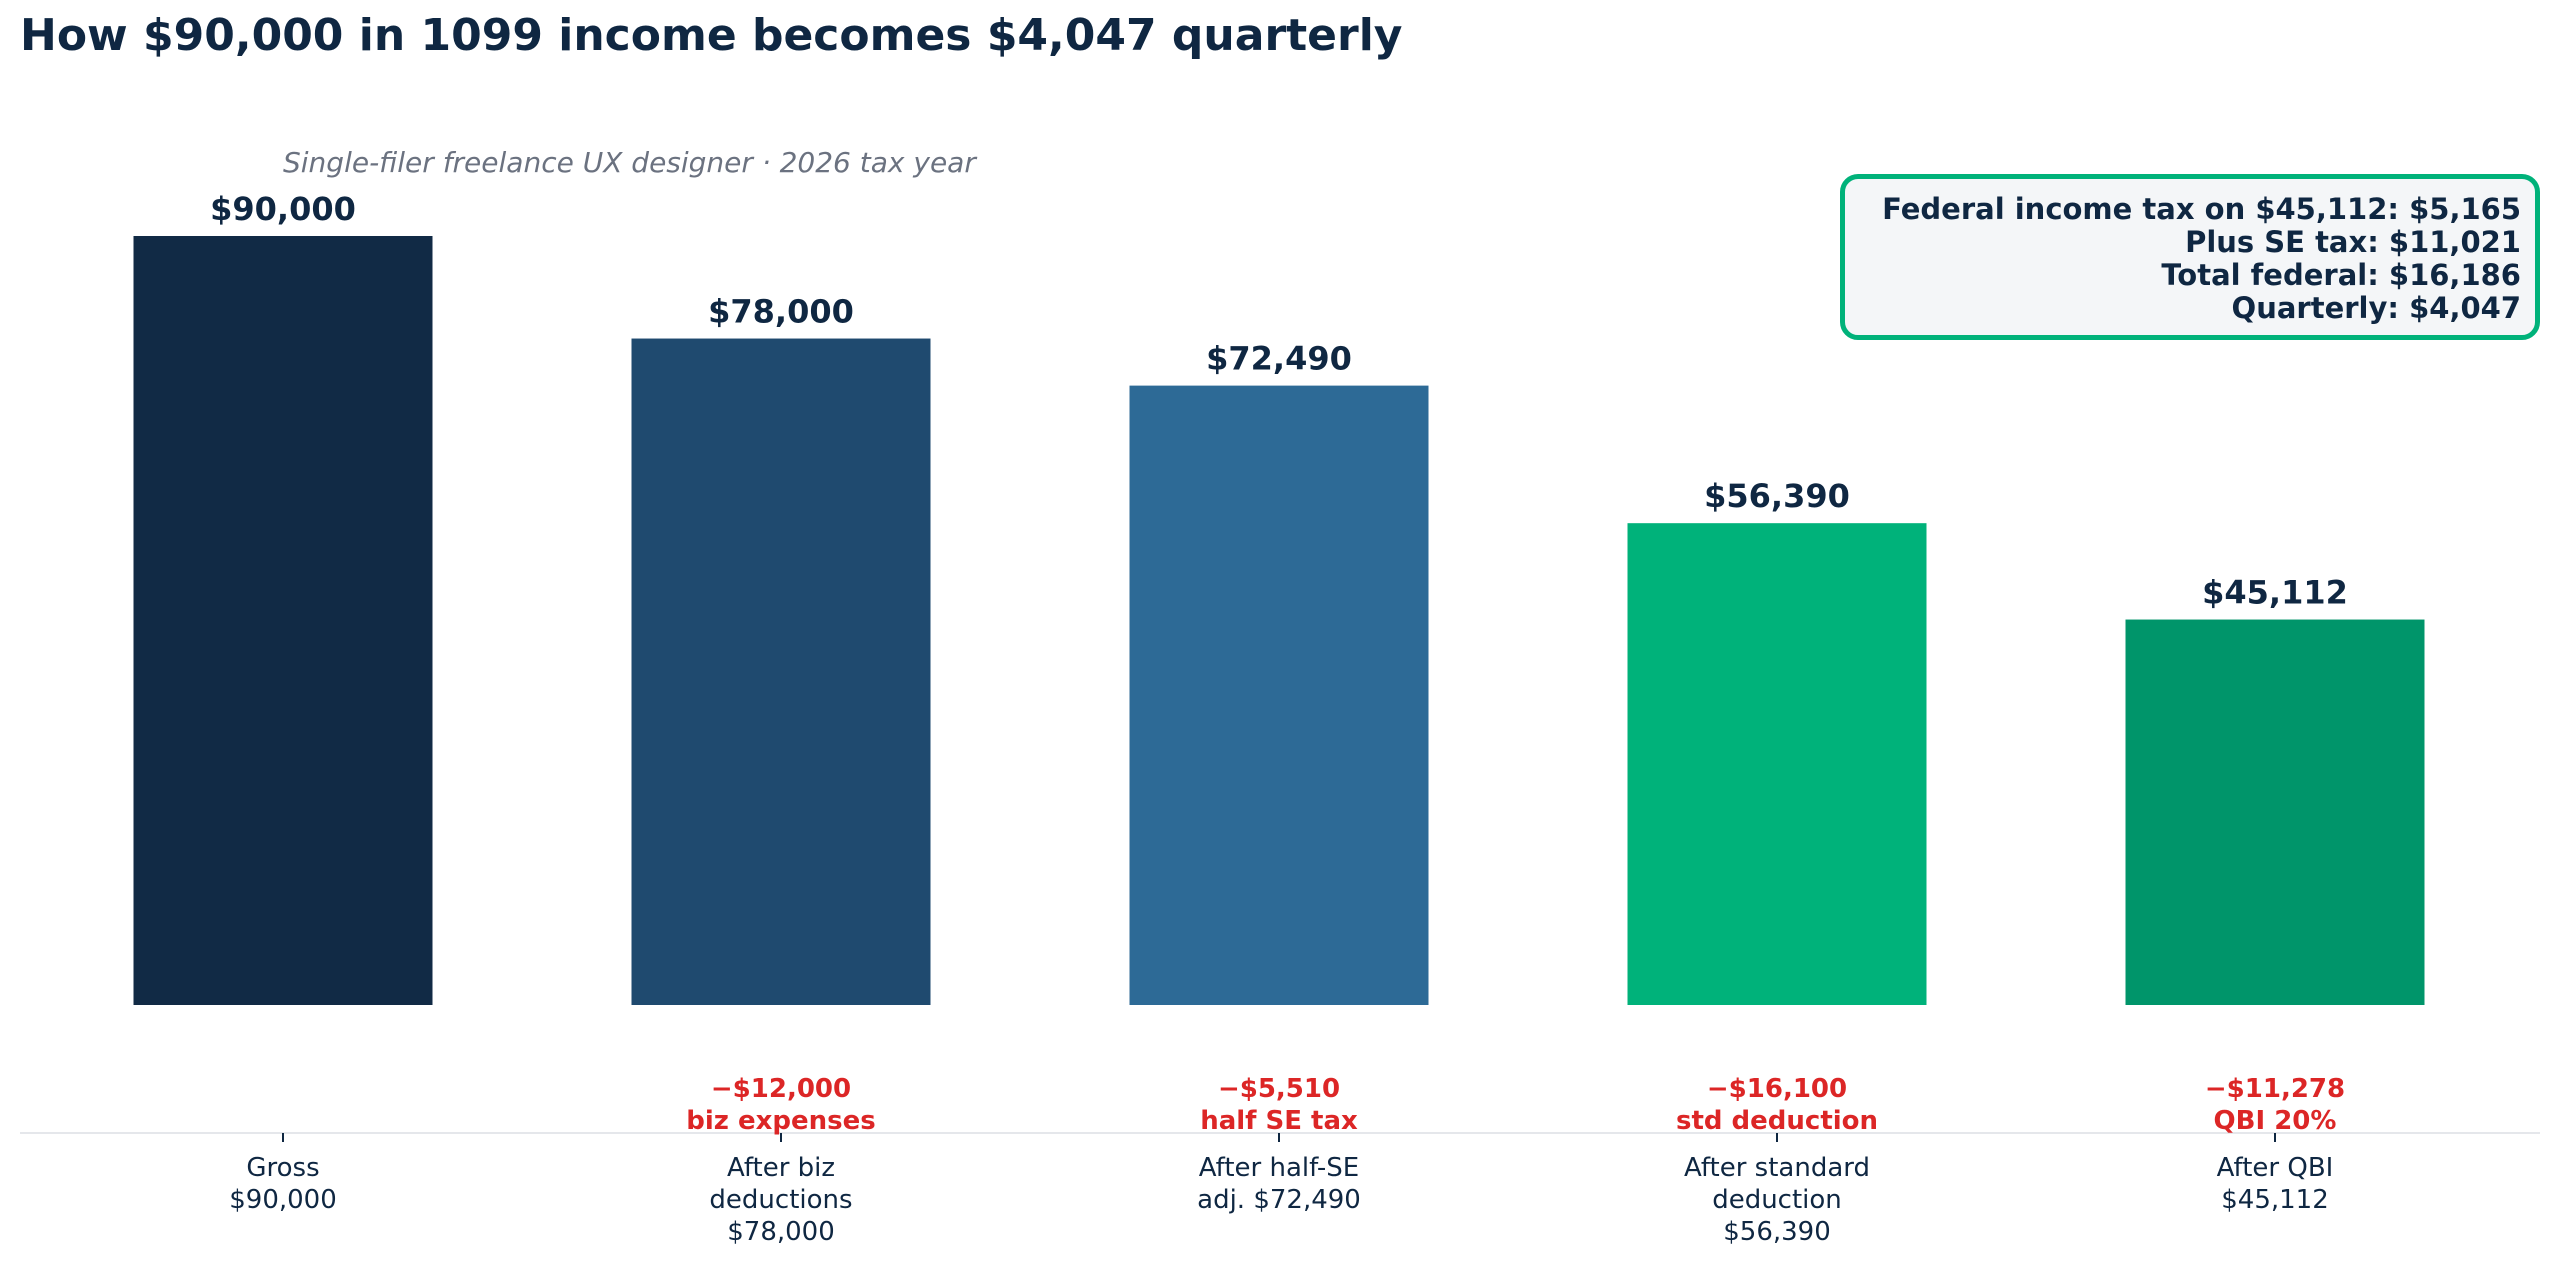 Image resolution: width=2560 pixels, height=1266 pixels. What do you see at coordinates (1777, 1121) in the screenshot?
I see `deduction-label-3: std deduction` at bounding box center [1777, 1121].